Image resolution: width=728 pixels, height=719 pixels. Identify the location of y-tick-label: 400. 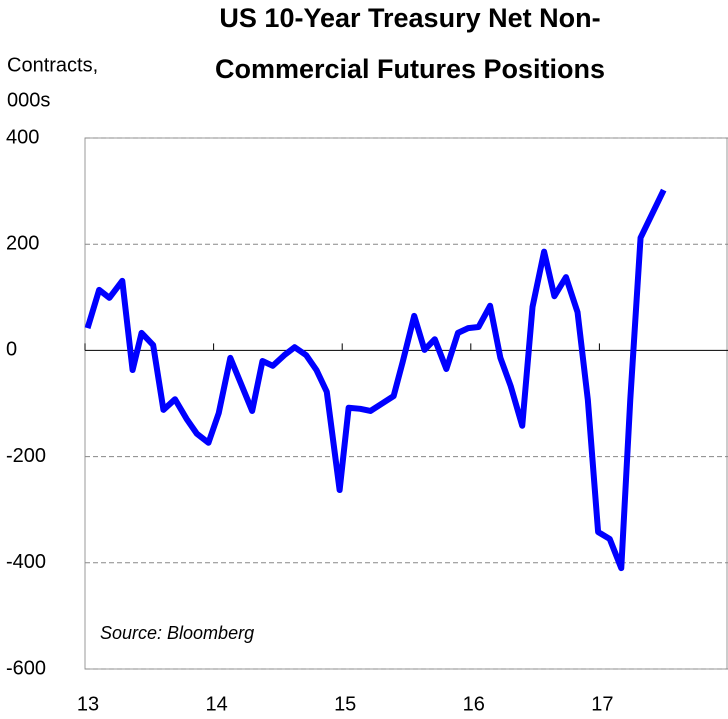
(22, 137).